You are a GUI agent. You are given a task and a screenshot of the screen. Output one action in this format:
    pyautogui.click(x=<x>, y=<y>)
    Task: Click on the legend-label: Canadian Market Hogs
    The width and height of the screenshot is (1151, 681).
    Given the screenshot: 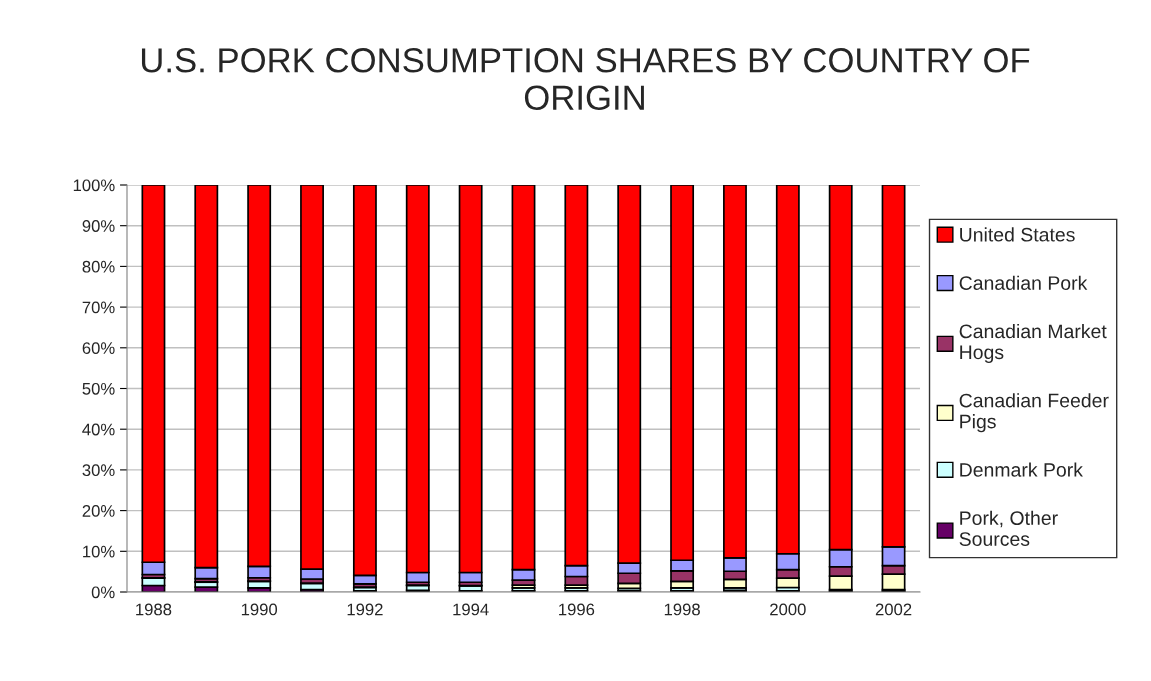 What is the action you would take?
    pyautogui.click(x=1033, y=343)
    